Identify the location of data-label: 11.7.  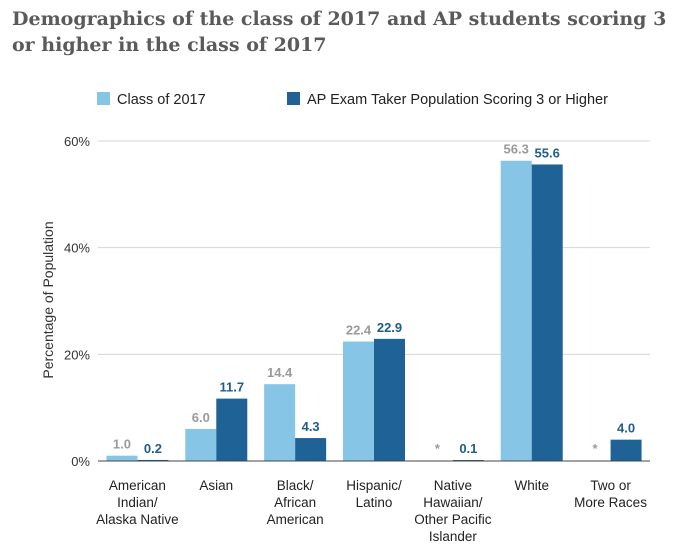
(231, 387).